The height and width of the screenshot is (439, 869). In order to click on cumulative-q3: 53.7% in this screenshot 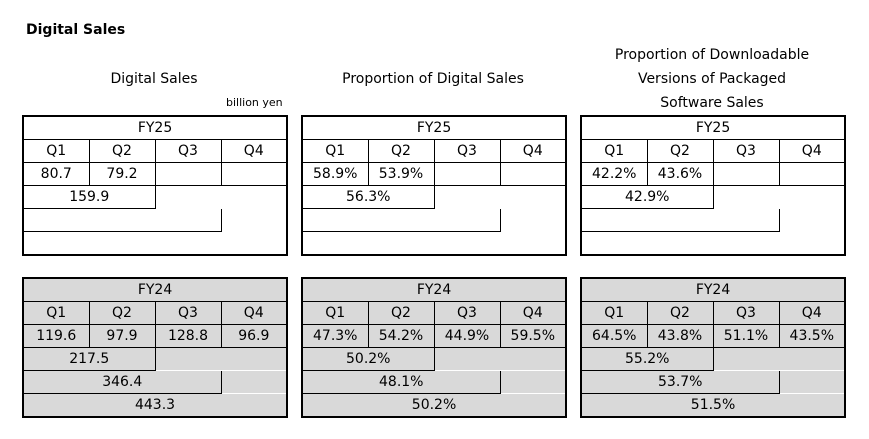, I will do `click(680, 382)`.